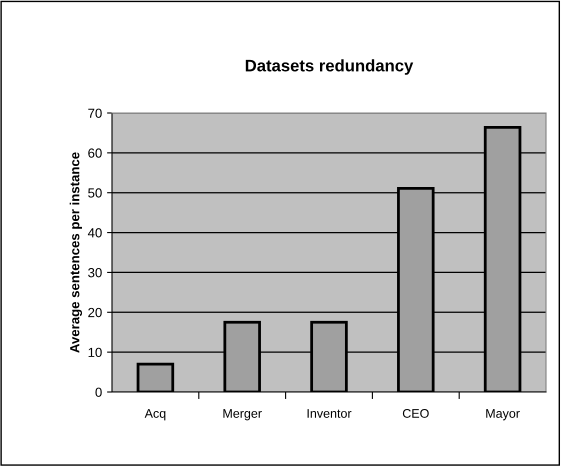  Describe the element at coordinates (95, 273) in the screenshot. I see `y-tick-label: 30` at that location.